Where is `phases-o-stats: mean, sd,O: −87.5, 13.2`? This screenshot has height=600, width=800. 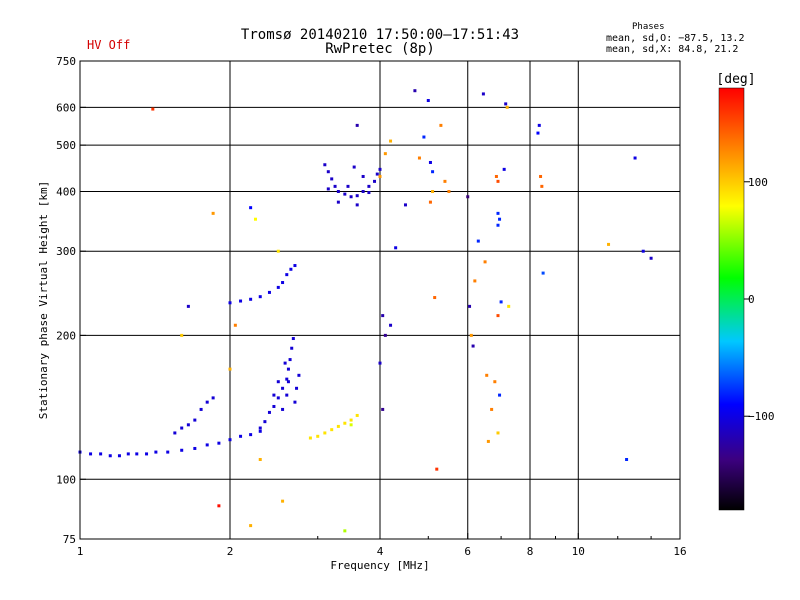 phases-o-stats: mean, sd,O: −87.5, 13.2 is located at coordinates (675, 38).